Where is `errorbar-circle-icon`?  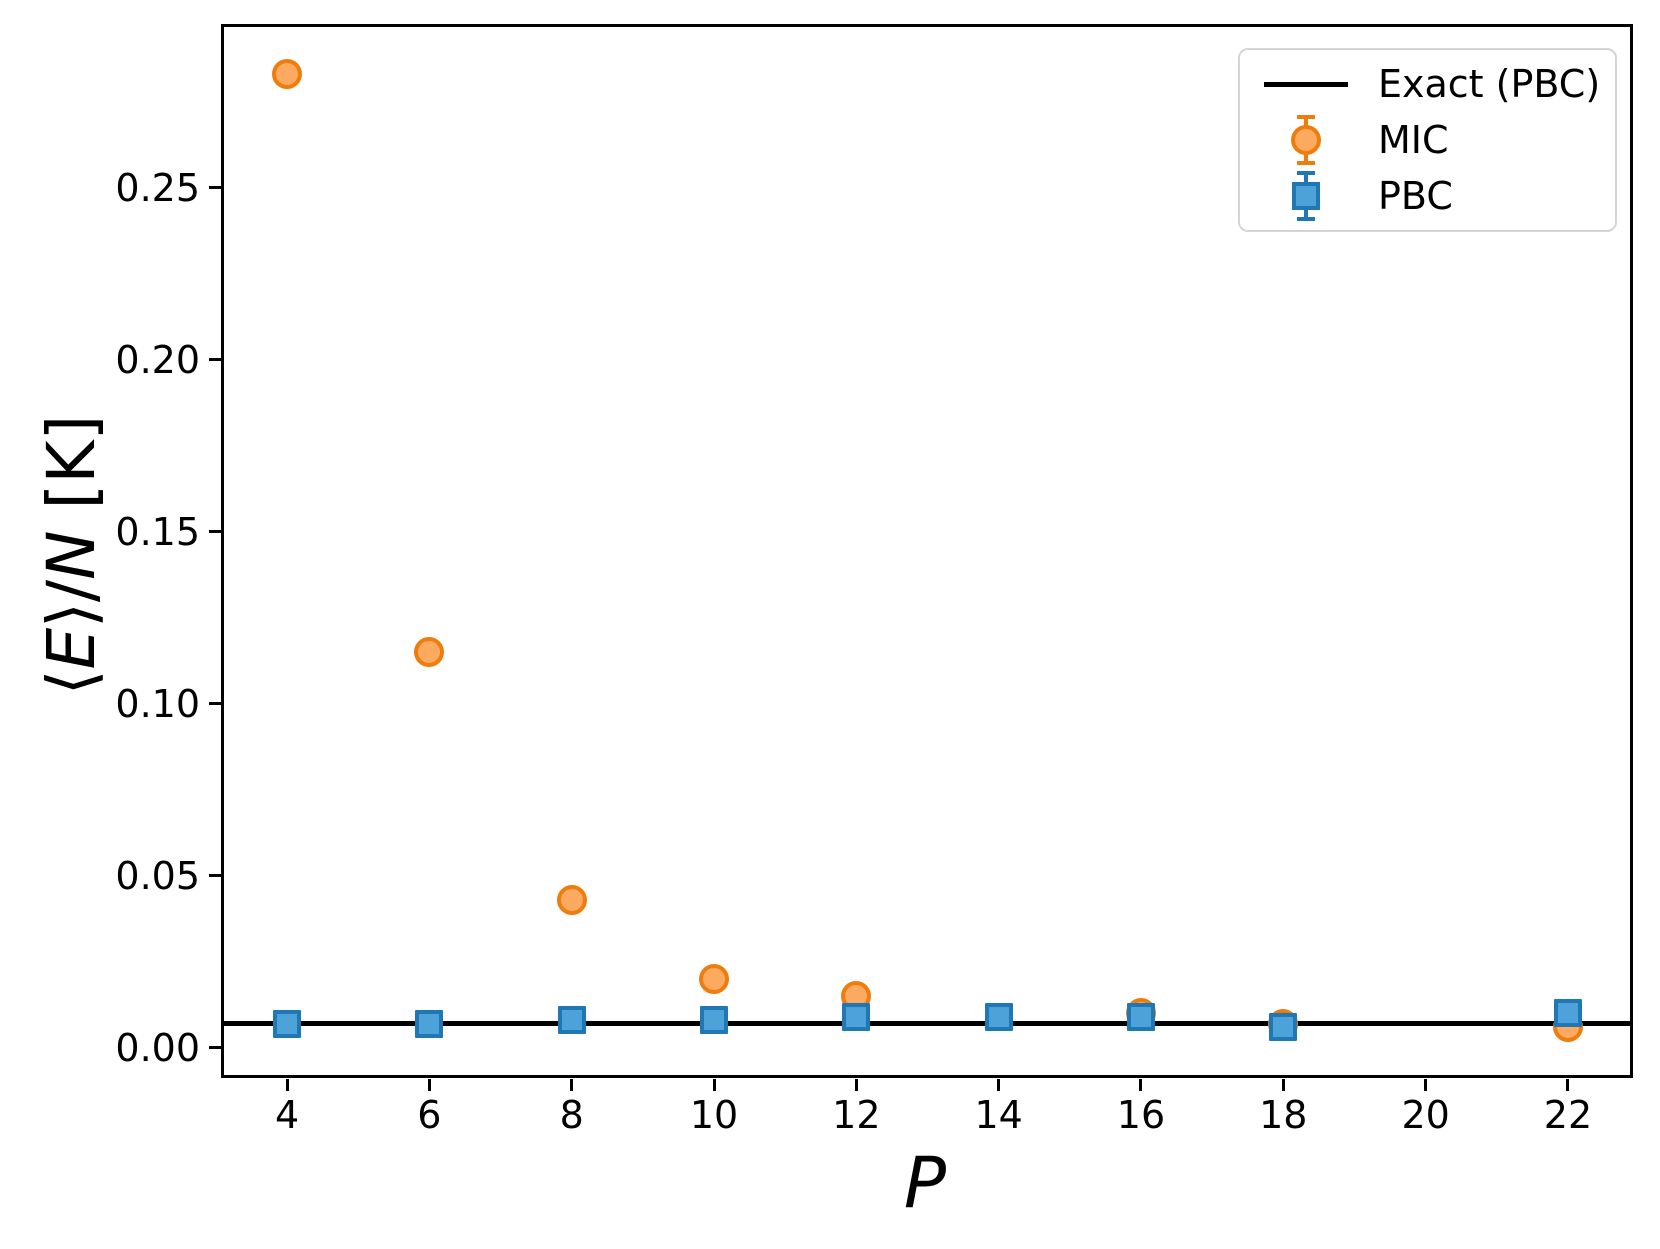
errorbar-circle-icon is located at coordinates (1306, 140).